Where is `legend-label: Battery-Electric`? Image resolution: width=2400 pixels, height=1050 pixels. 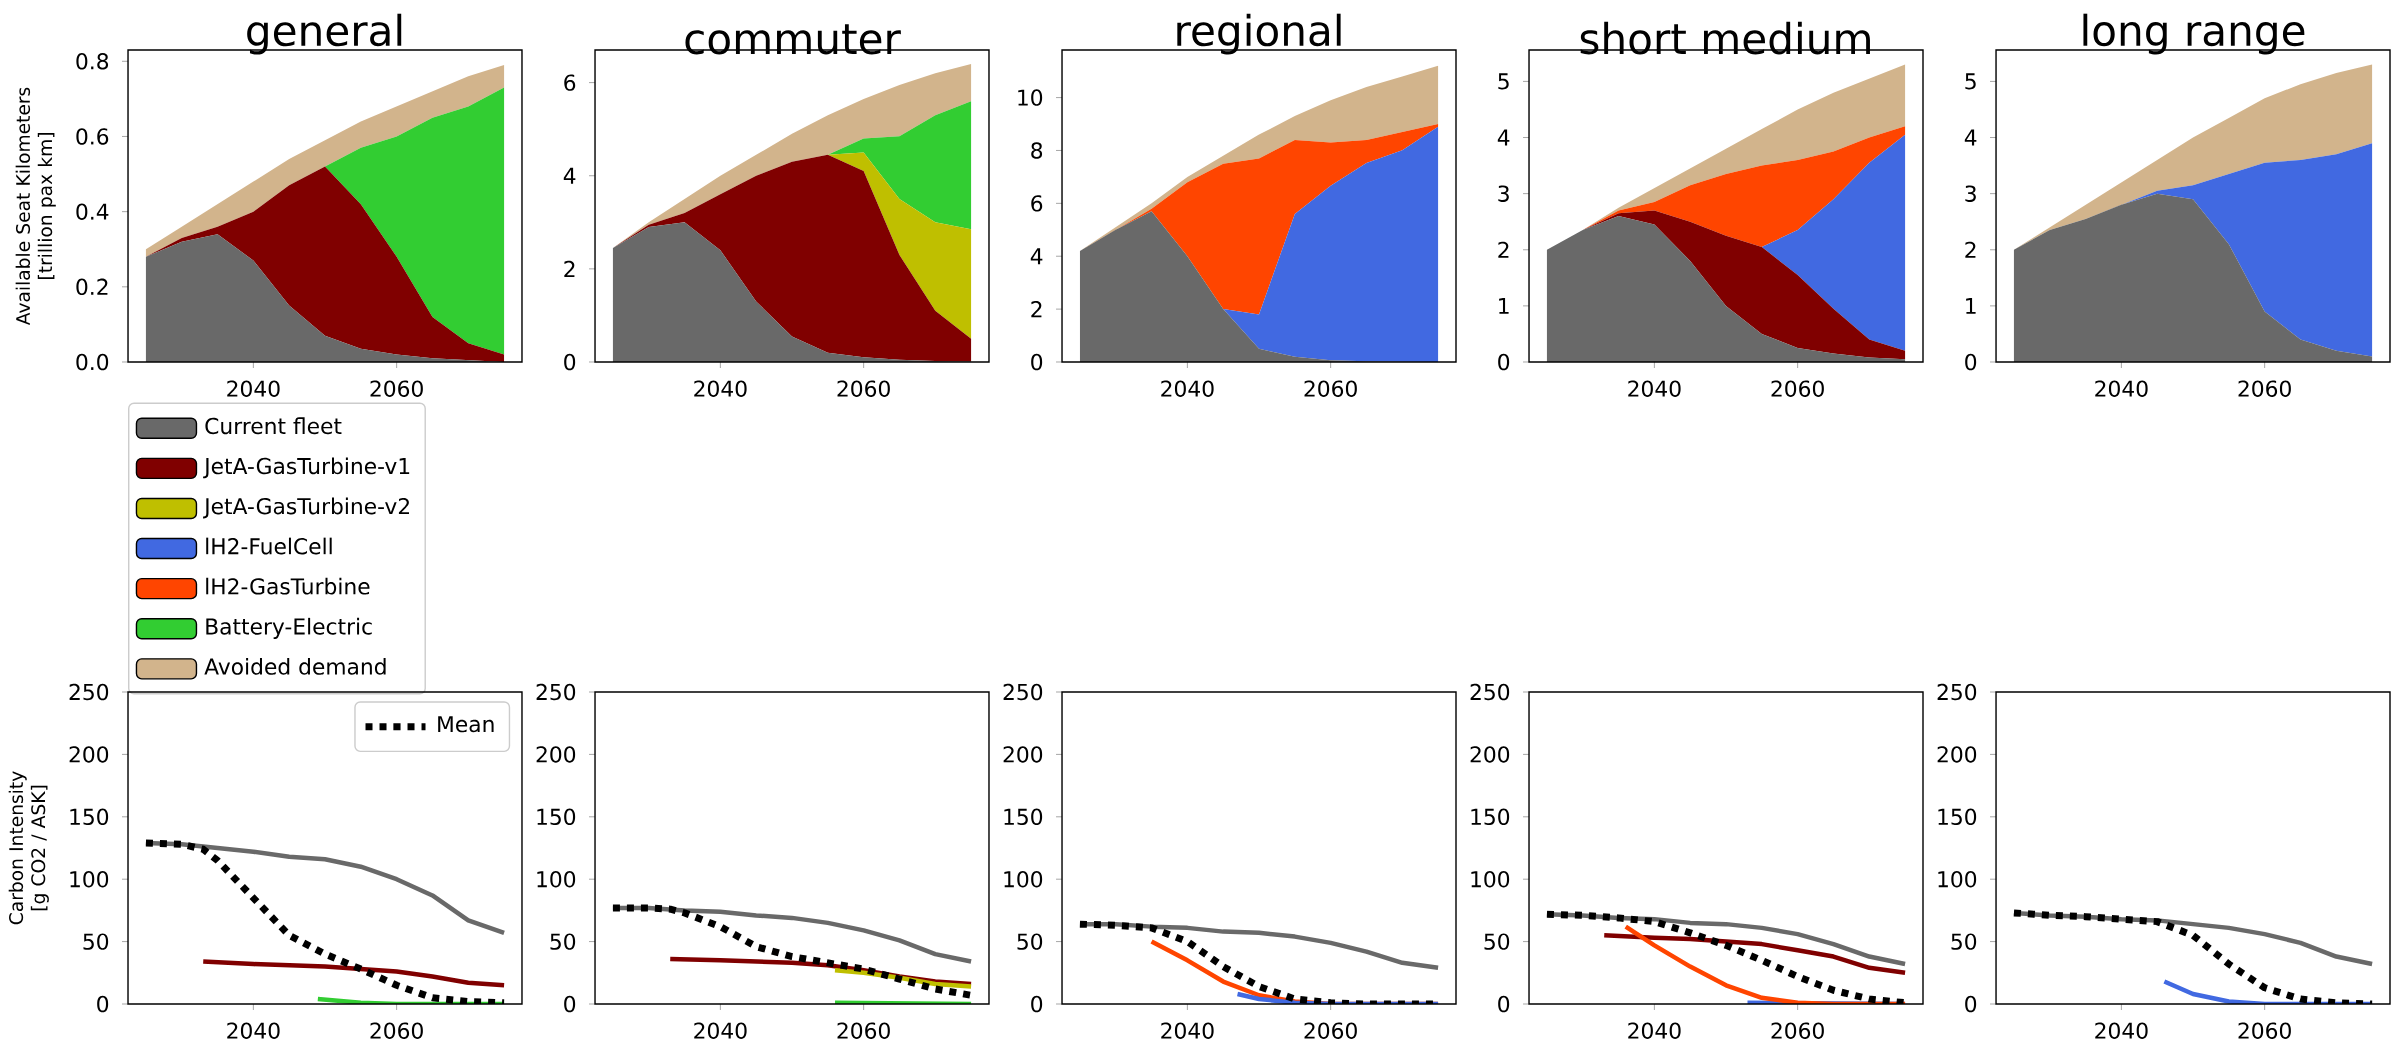 legend-label: Battery-Electric is located at coordinates (289, 628).